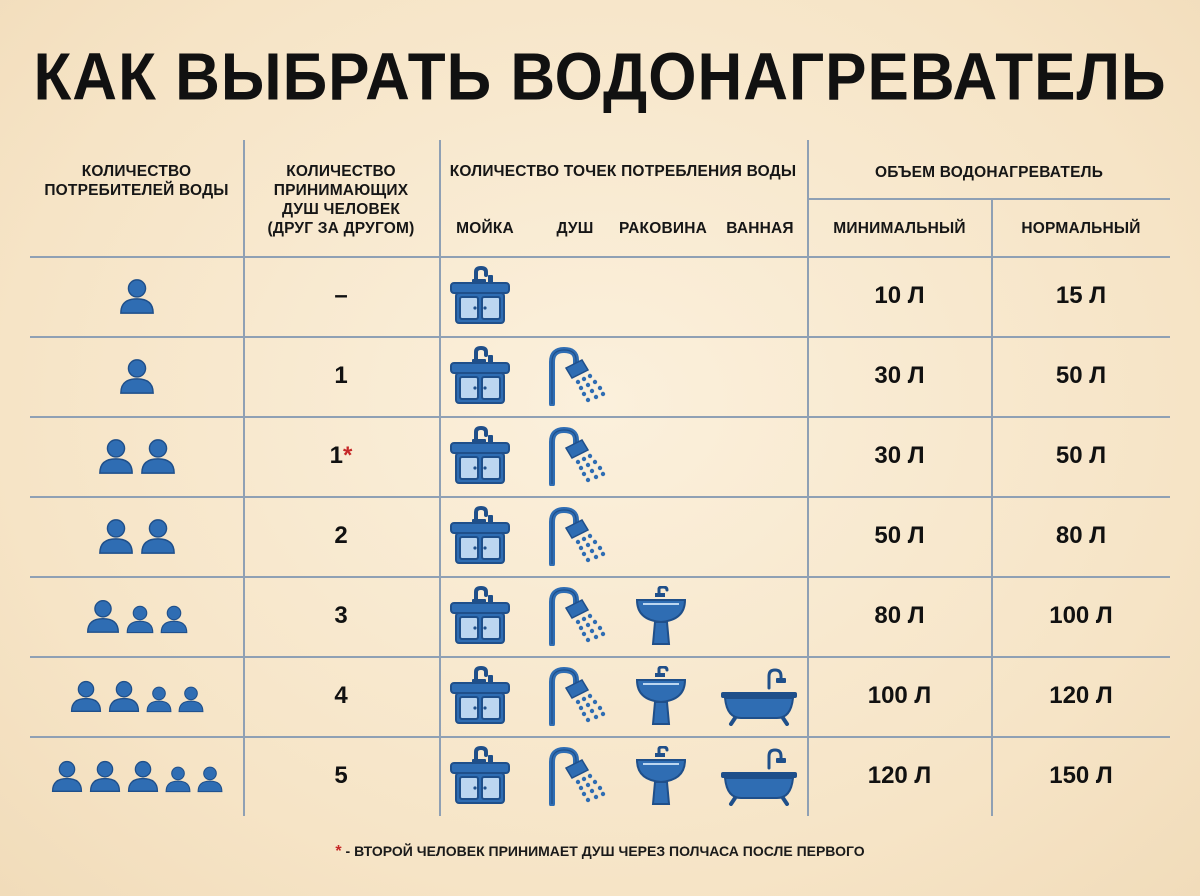 The width and height of the screenshot is (1200, 896). I want to click on asterisk-mark: *, so click(348, 455).